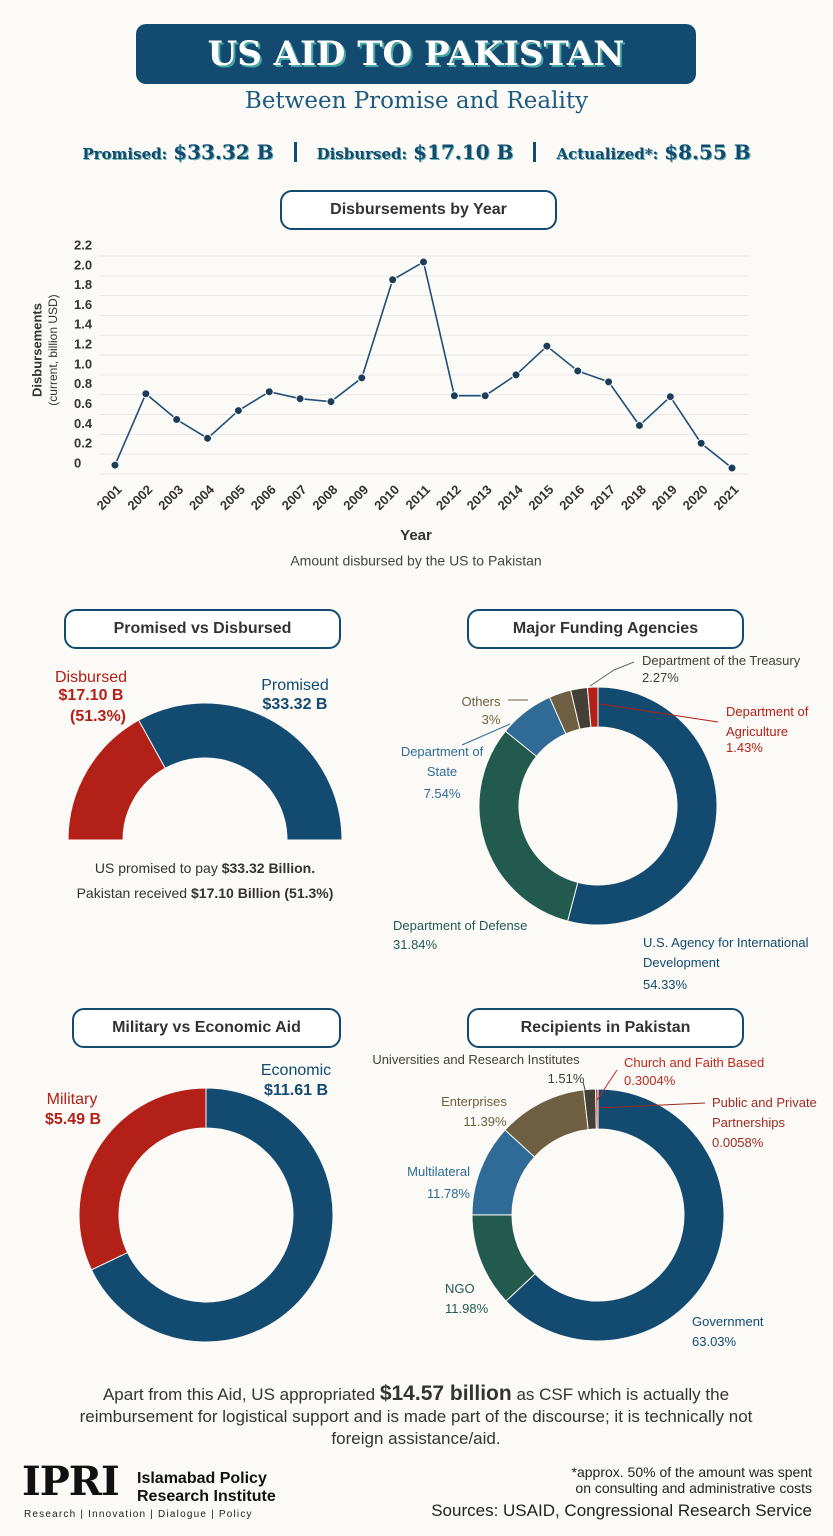 The height and width of the screenshot is (1536, 833). Describe the element at coordinates (491, 719) in the screenshot. I see `data-label: 3%` at that location.